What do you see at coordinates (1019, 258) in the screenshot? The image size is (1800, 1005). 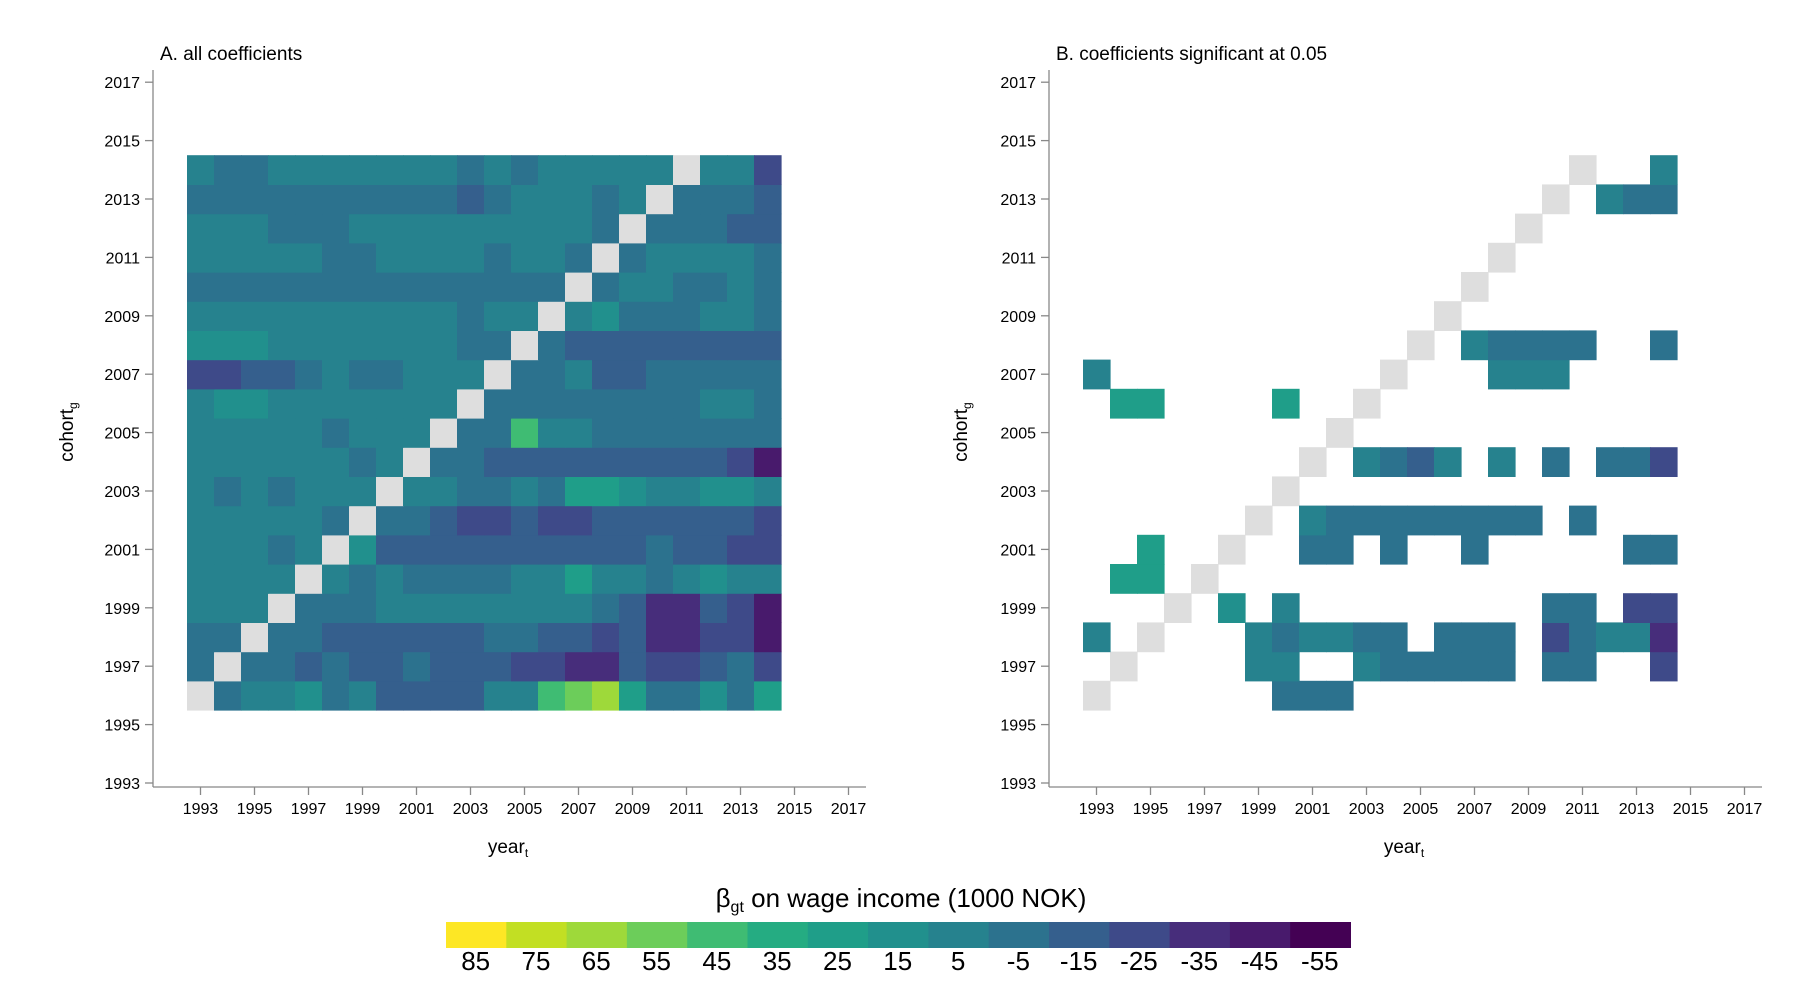 I see `y-tick-label: 2011` at bounding box center [1019, 258].